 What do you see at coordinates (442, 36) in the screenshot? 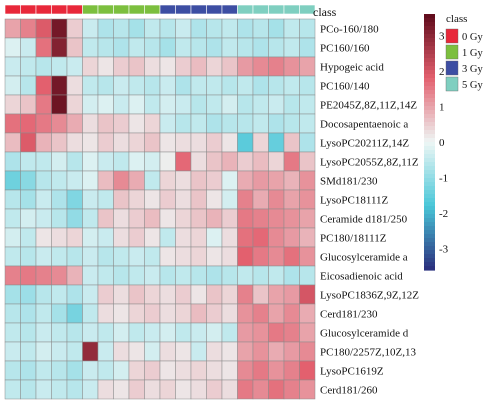
I see `color-scale-tick-label: 3` at bounding box center [442, 36].